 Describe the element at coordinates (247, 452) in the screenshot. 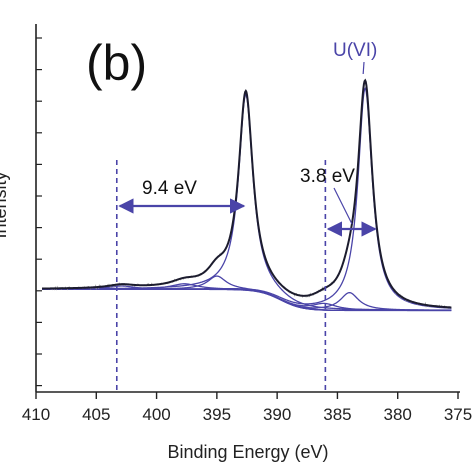

I see `x-axis-title: Binding Energy (eV)` at that location.